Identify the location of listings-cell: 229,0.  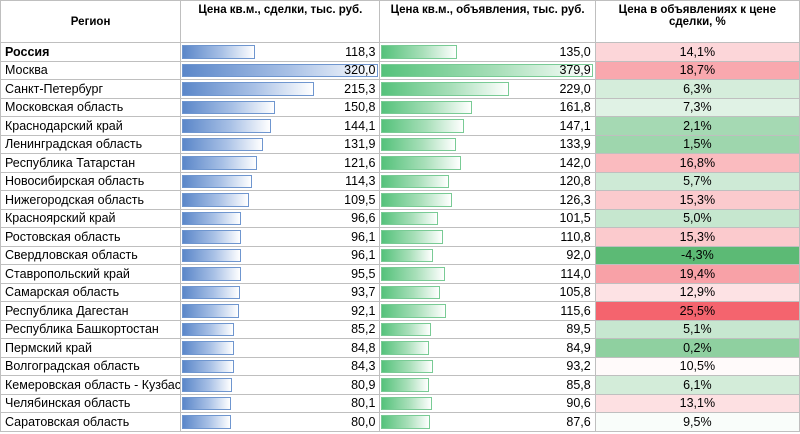
(487, 89).